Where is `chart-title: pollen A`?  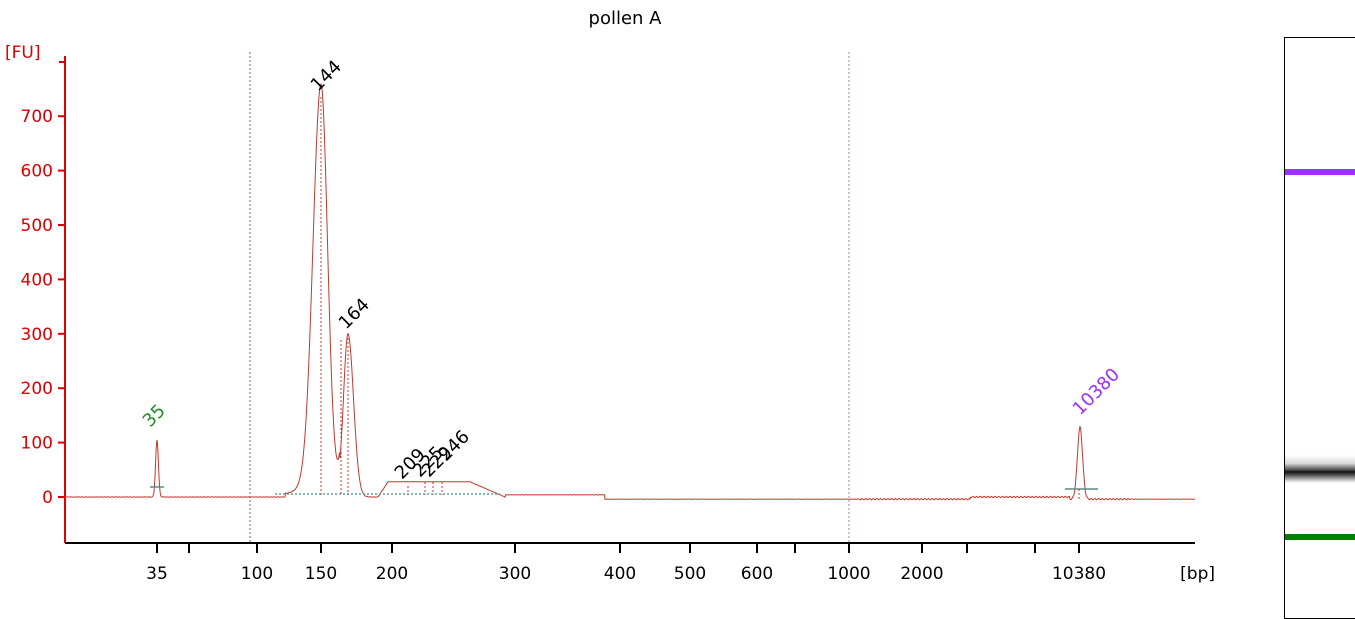 chart-title: pollen A is located at coordinates (625, 18).